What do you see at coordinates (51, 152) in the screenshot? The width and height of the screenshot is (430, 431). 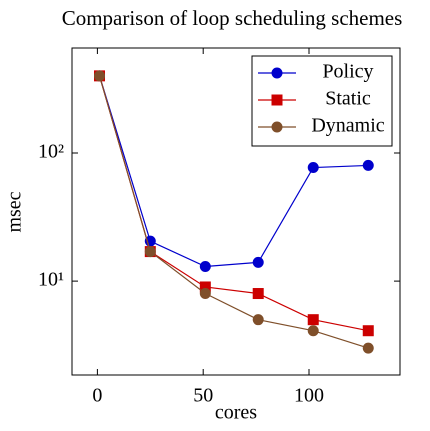 I see `y-tick-label: 10²` at bounding box center [51, 152].